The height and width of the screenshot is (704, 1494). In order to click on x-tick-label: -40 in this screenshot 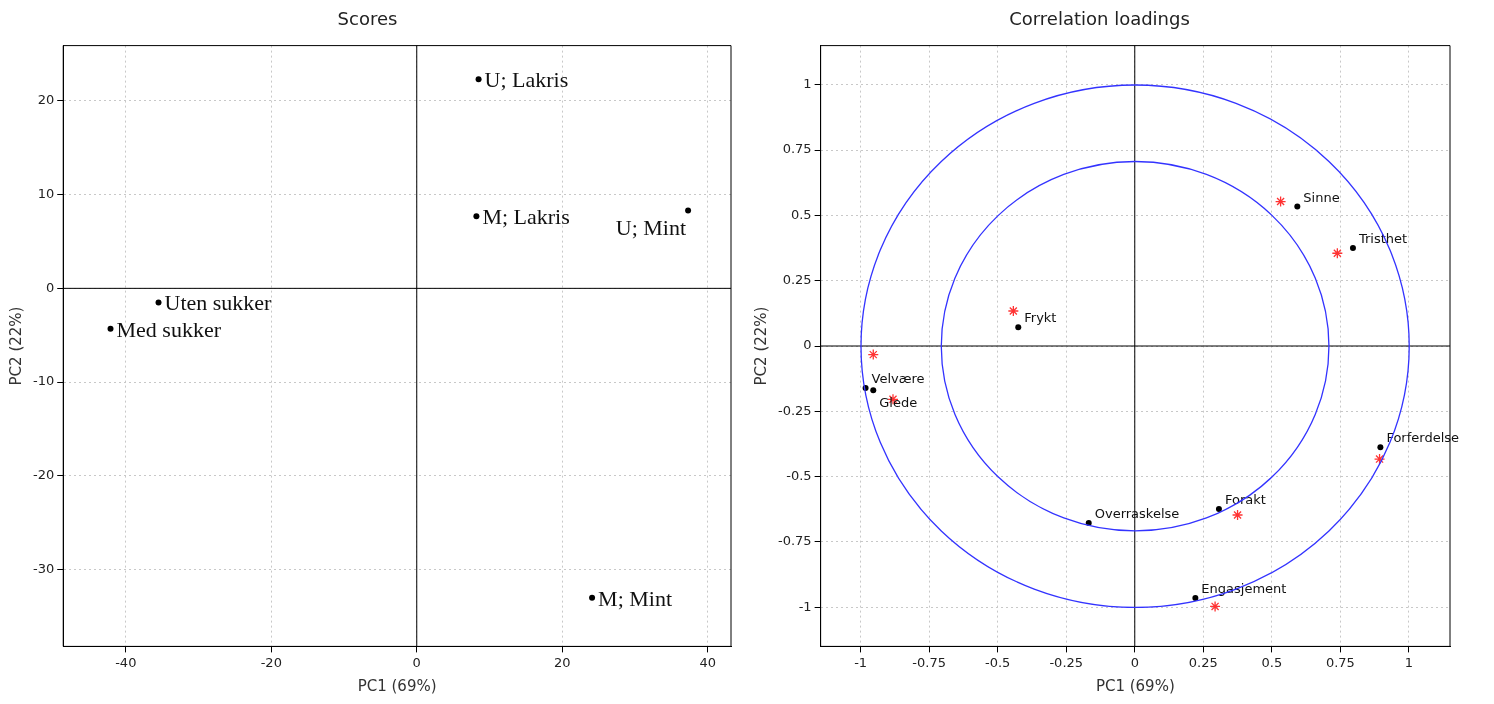, I will do `click(126, 662)`.